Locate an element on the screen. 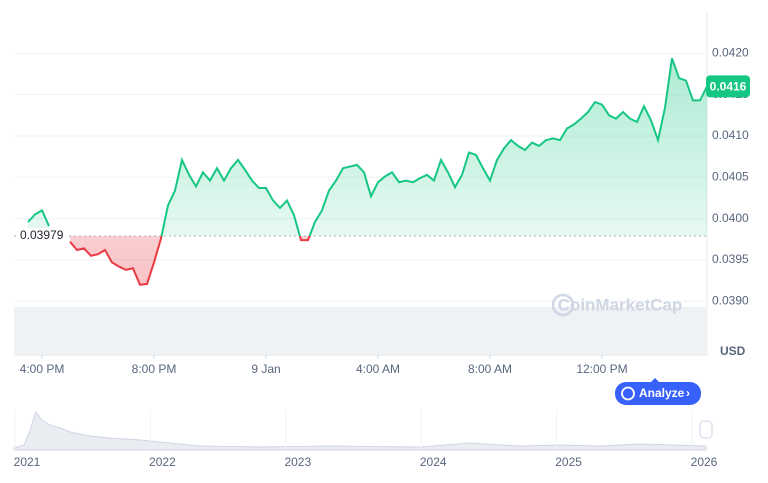 This screenshot has height=483, width=768. reference-label: 0.03979 is located at coordinates (42, 235).